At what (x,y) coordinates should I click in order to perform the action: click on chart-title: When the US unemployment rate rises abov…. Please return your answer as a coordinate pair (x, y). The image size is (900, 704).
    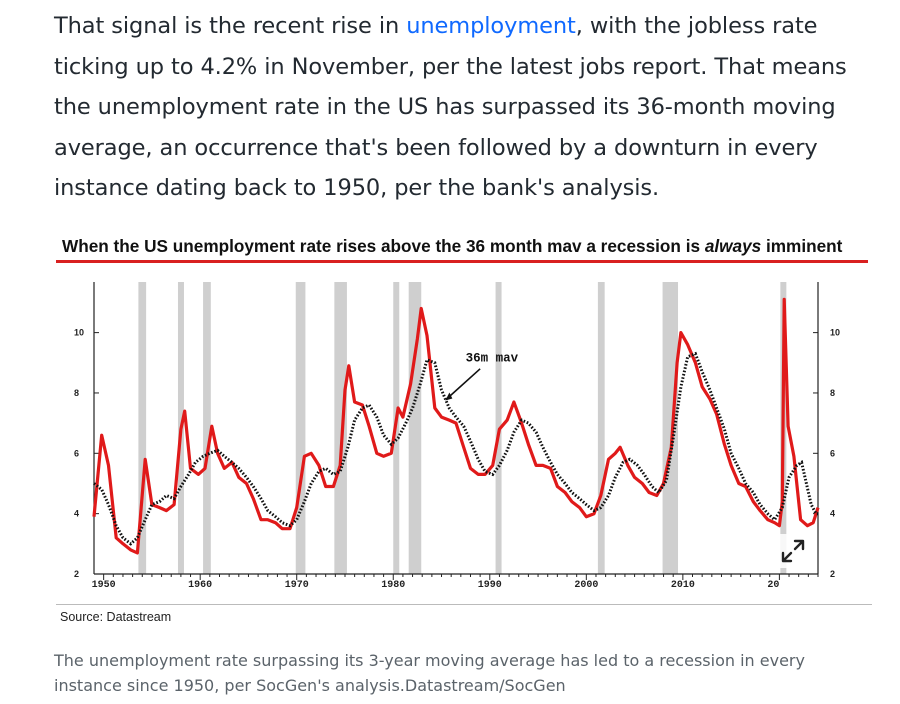
    Looking at the image, I should click on (452, 246).